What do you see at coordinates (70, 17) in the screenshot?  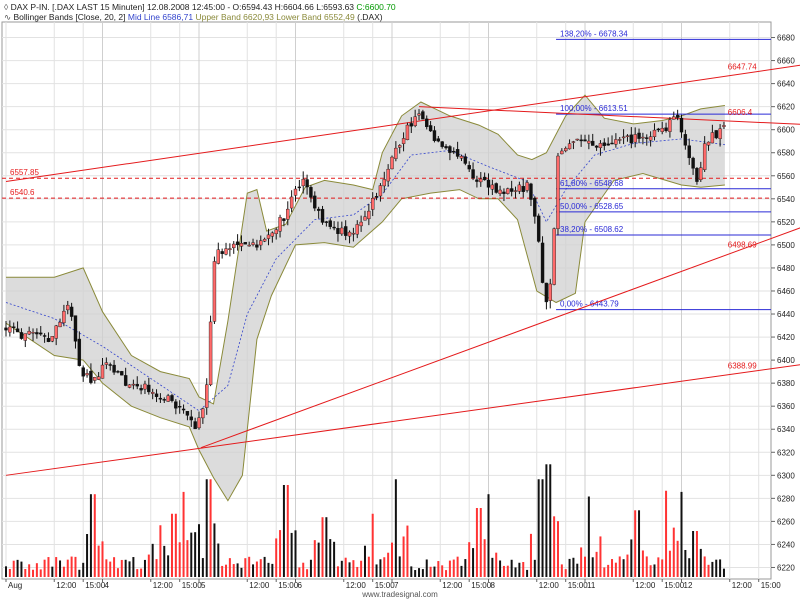 I see `indicator-label: Bollinger Bands [Close, 20, 2]` at bounding box center [70, 17].